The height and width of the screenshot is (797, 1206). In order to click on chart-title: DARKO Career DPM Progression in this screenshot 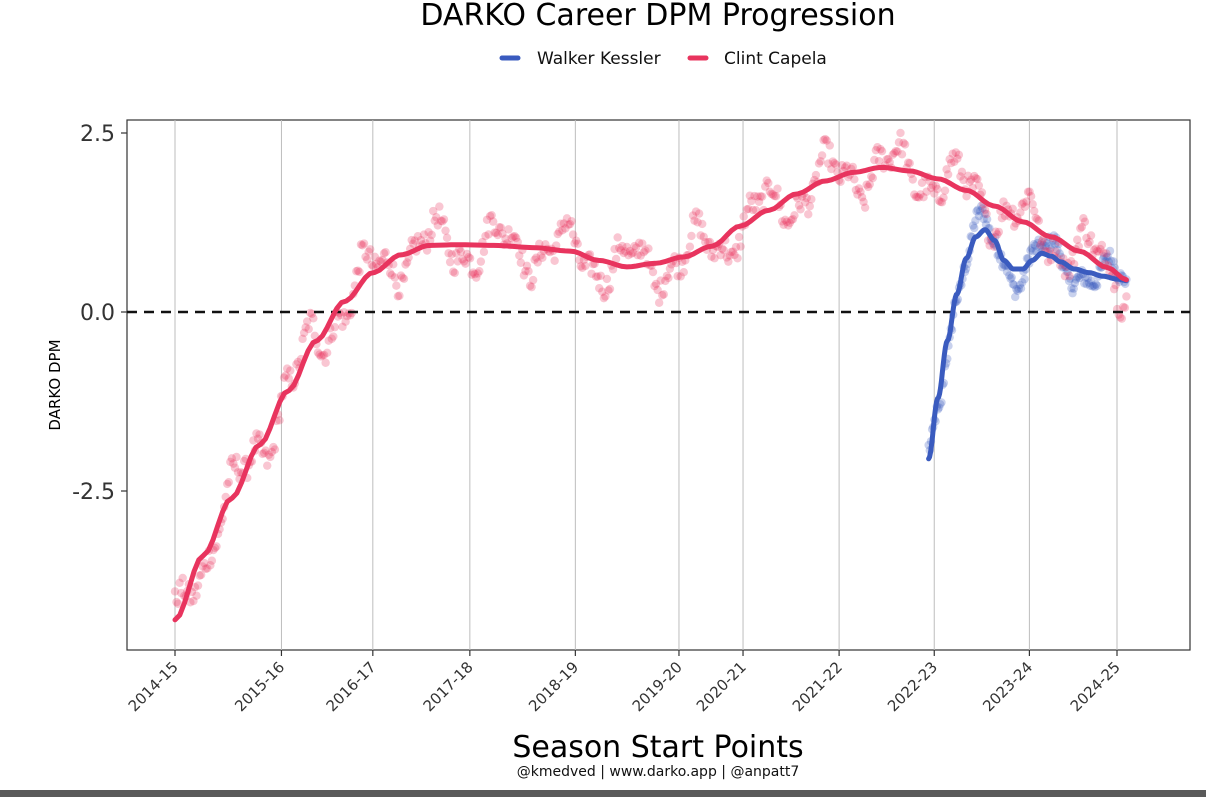, I will do `click(657, 16)`.